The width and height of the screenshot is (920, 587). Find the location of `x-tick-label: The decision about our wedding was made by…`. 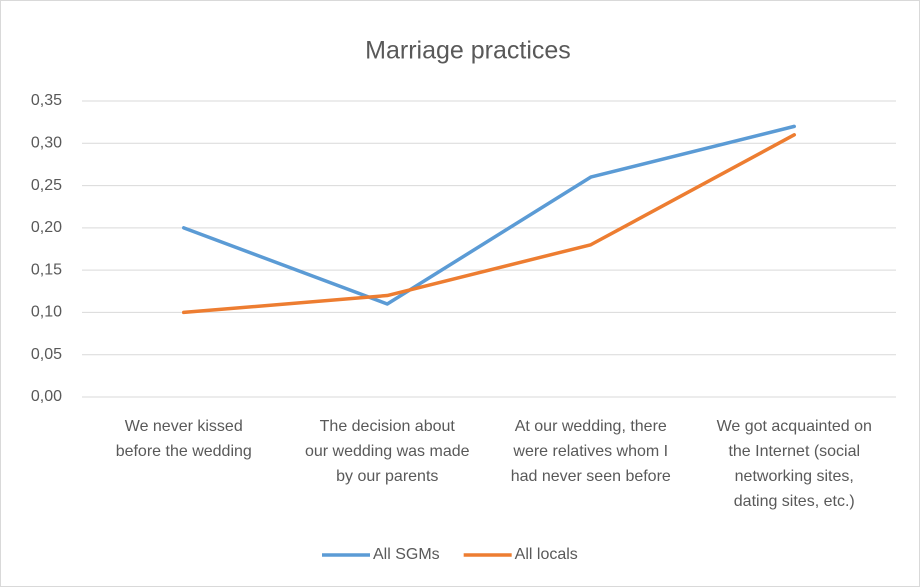

x-tick-label: The decision about our wedding was made by… is located at coordinates (387, 451).